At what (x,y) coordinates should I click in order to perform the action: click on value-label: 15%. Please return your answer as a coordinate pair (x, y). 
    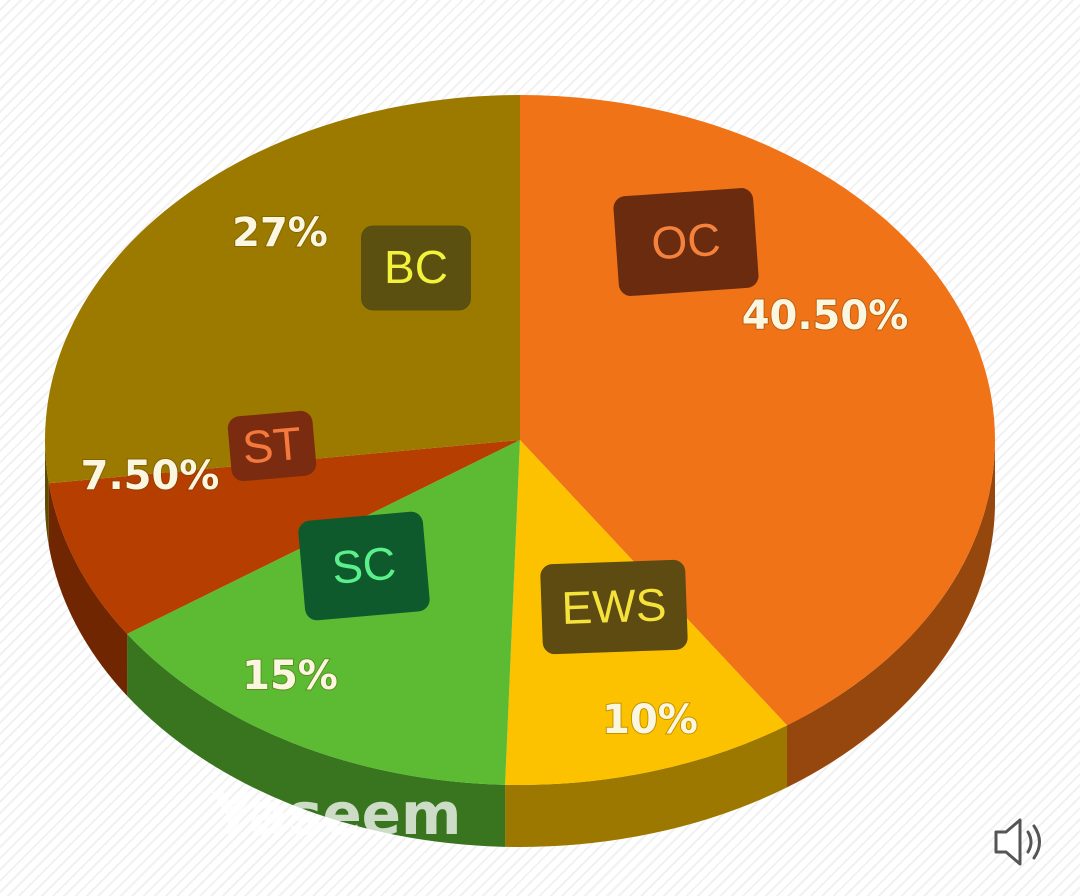
    Looking at the image, I should click on (290, 676).